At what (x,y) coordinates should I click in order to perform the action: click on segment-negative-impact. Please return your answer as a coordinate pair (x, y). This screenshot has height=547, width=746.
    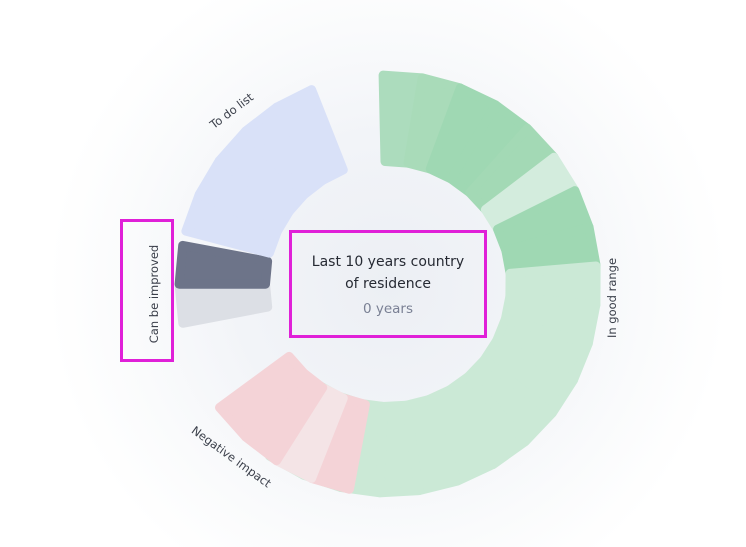
    Looking at the image, I should click on (262, 396).